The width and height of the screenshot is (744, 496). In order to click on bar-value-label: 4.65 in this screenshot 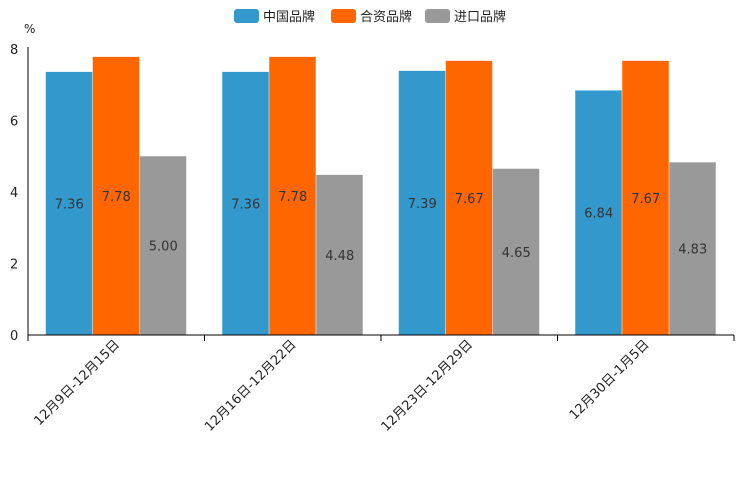, I will do `click(516, 253)`.